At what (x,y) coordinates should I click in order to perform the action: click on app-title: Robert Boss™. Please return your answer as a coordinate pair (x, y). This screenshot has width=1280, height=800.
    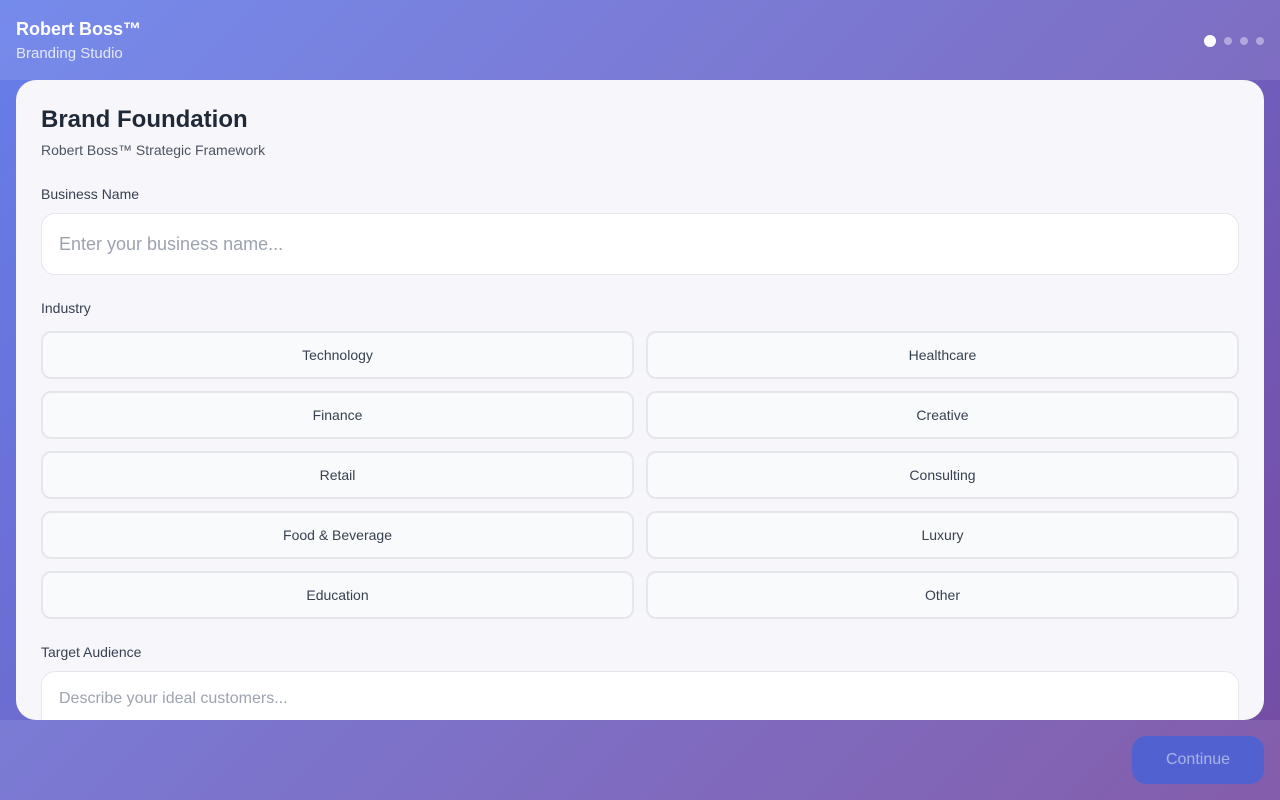
    Looking at the image, I should click on (79, 29).